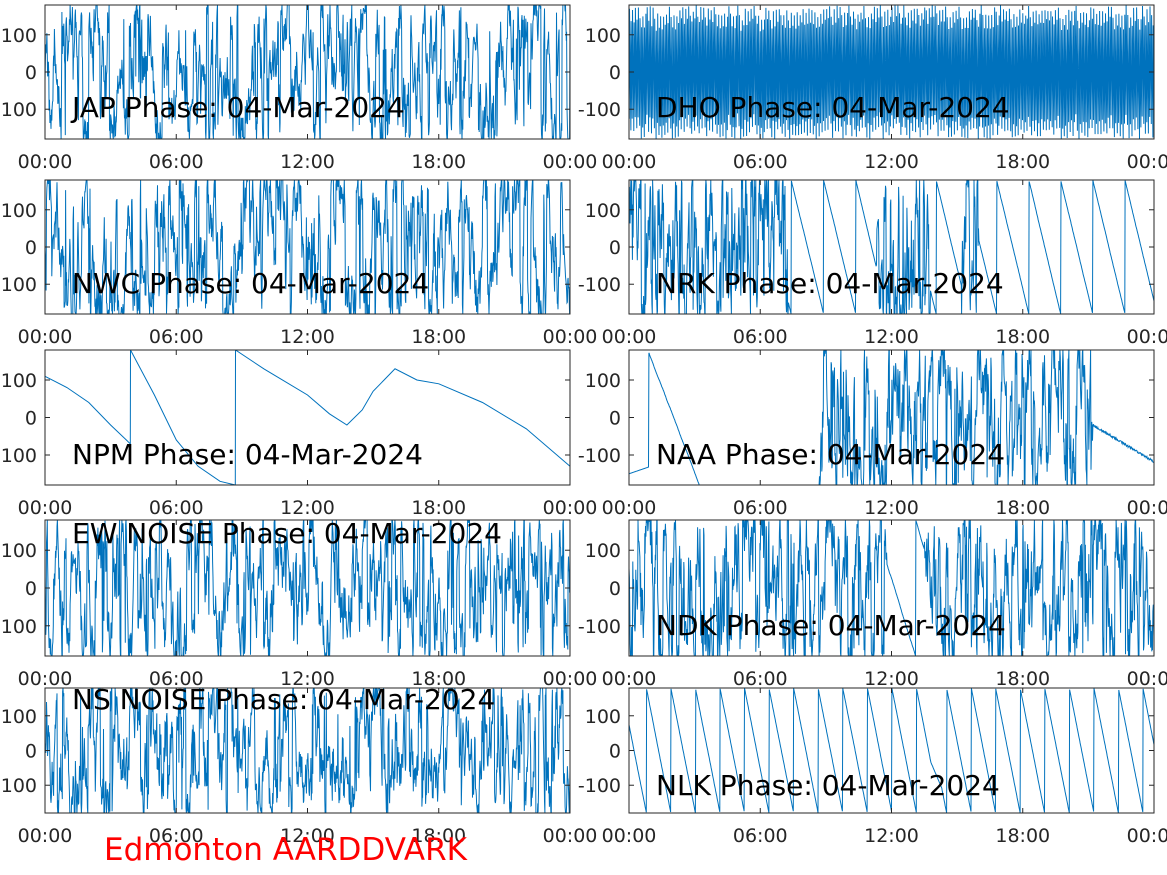 This screenshot has height=875, width=1167. Describe the element at coordinates (833, 107) in the screenshot. I see `panel-title: DHO Phase: 04-Mar-2024` at that location.